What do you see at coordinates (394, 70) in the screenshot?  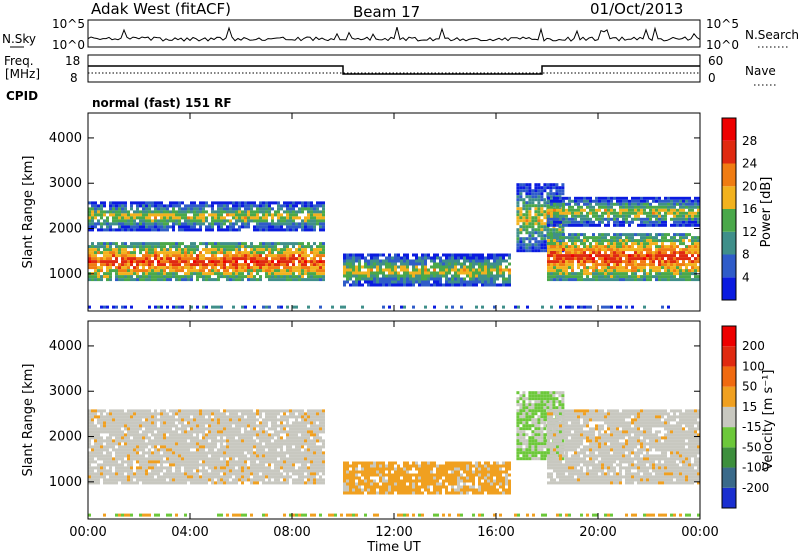 I see `frequency-trace` at bounding box center [394, 70].